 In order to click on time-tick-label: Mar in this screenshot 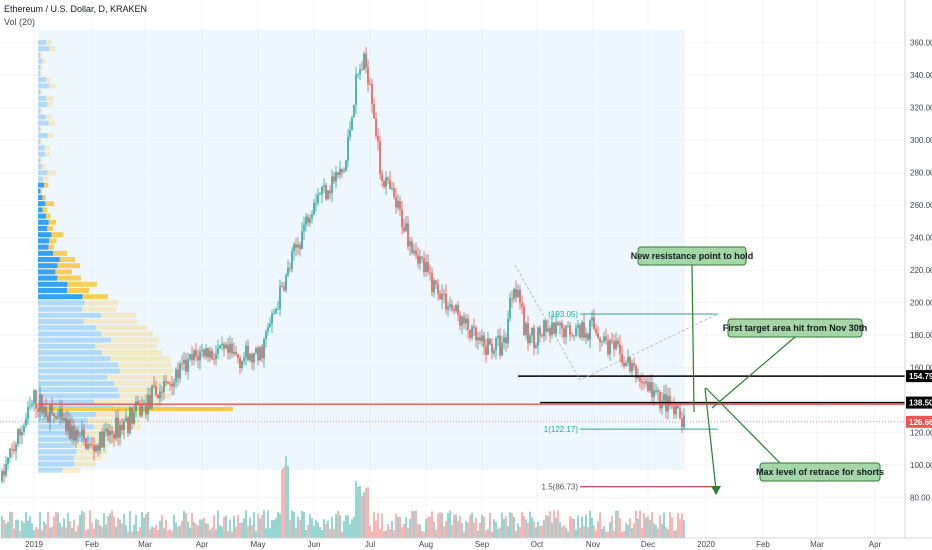, I will do `click(145, 544)`.